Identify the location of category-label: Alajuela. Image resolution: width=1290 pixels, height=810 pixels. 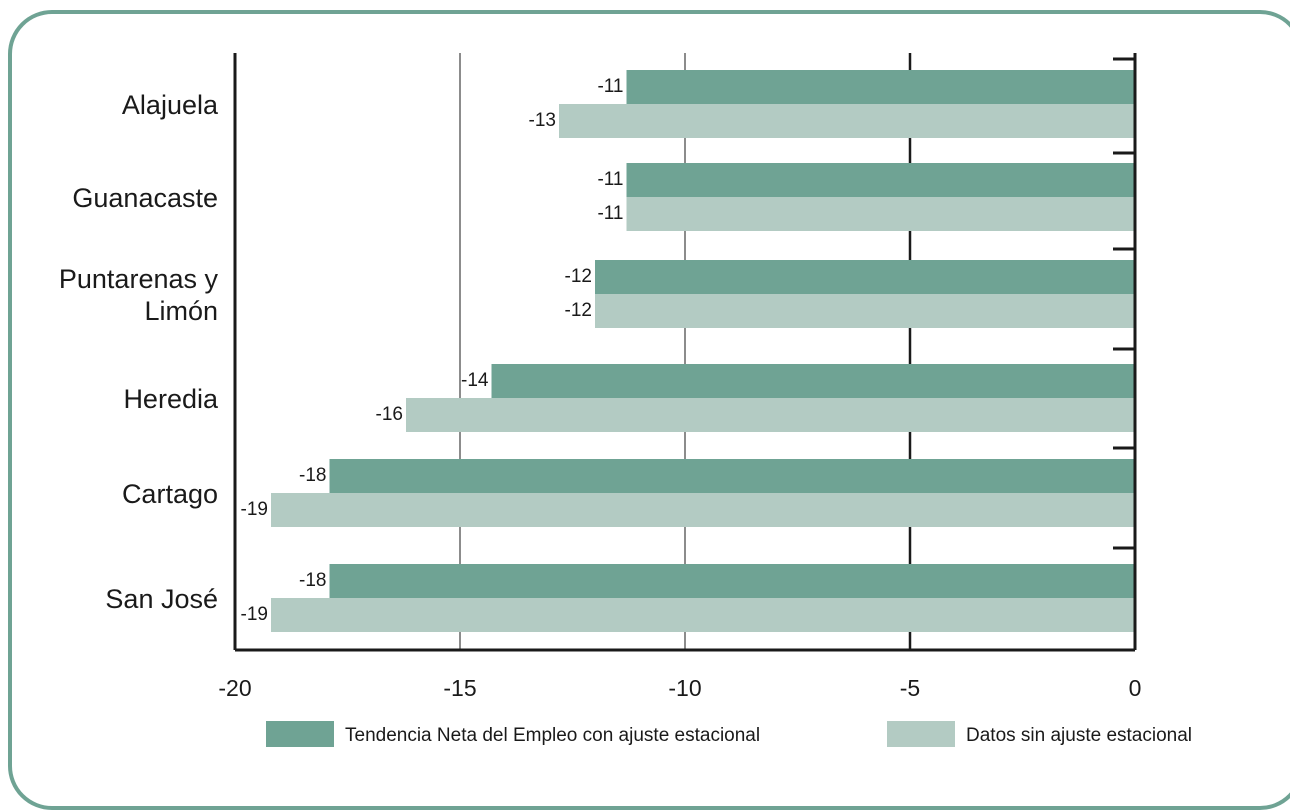
(170, 105).